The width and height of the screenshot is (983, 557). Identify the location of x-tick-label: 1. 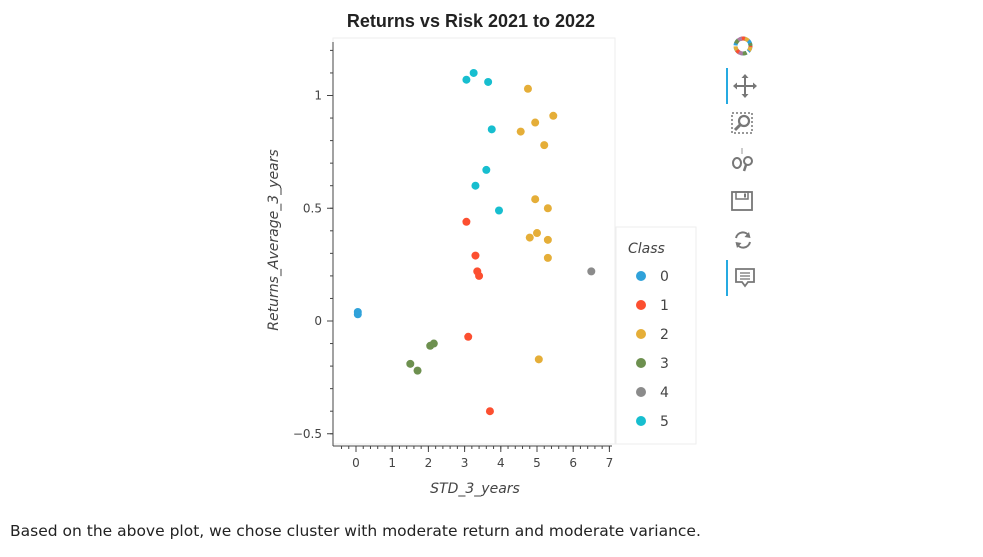
(392, 463).